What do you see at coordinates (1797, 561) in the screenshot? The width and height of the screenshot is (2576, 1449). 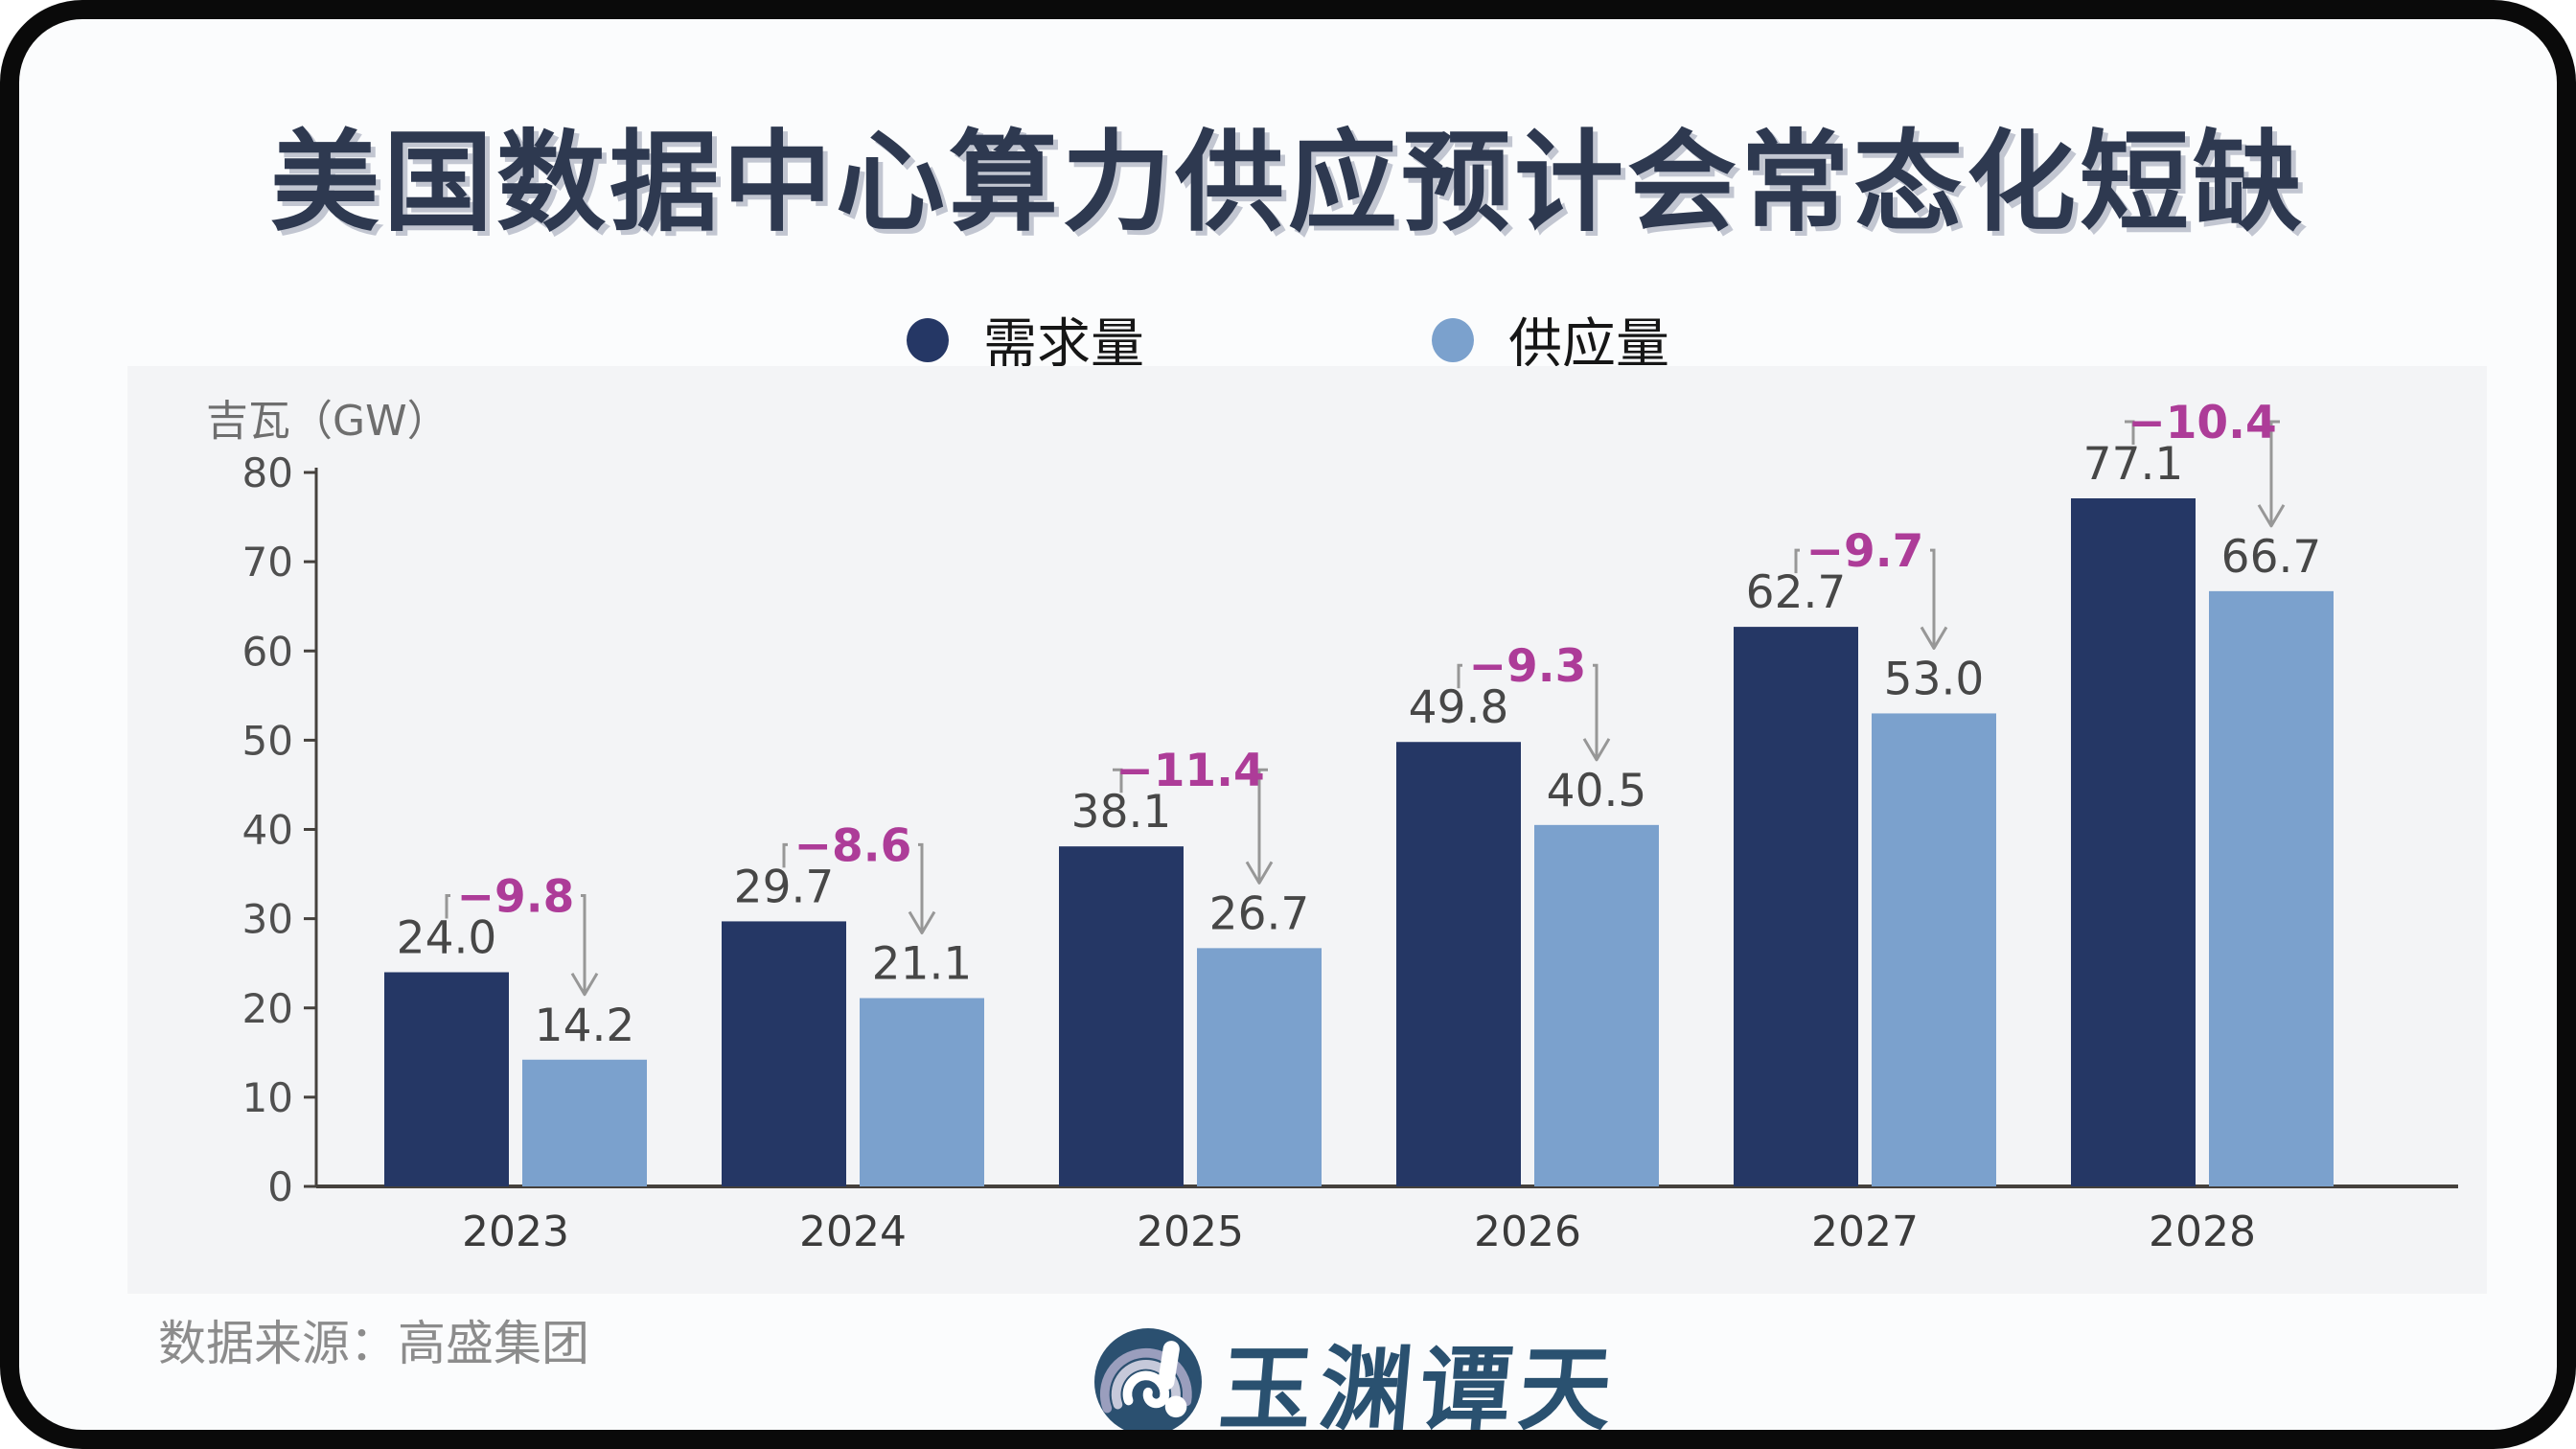 I see `gap-bracket-left-2027` at bounding box center [1797, 561].